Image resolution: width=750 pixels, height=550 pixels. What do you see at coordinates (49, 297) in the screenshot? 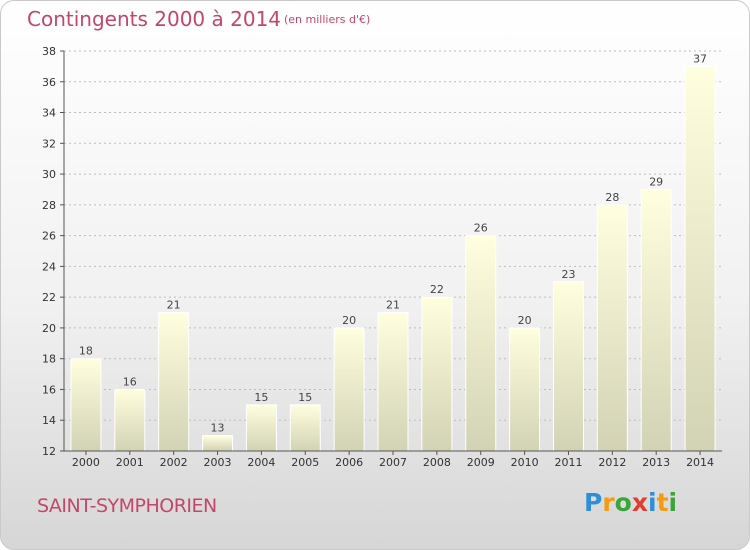
I see `y-tick-label: 22` at bounding box center [49, 297].